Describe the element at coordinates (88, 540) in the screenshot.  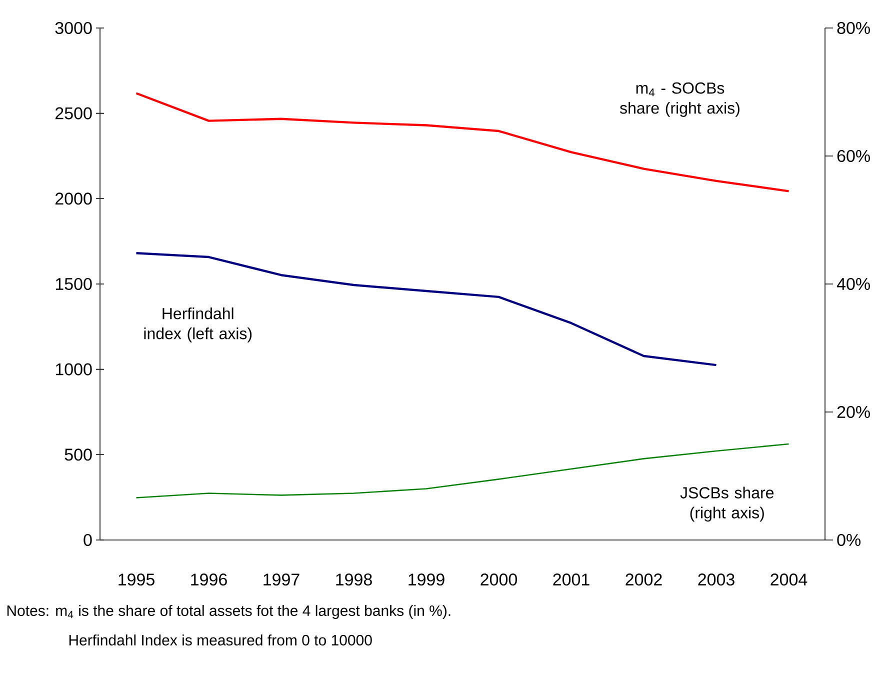
I see `y-tick-label: 0` at that location.